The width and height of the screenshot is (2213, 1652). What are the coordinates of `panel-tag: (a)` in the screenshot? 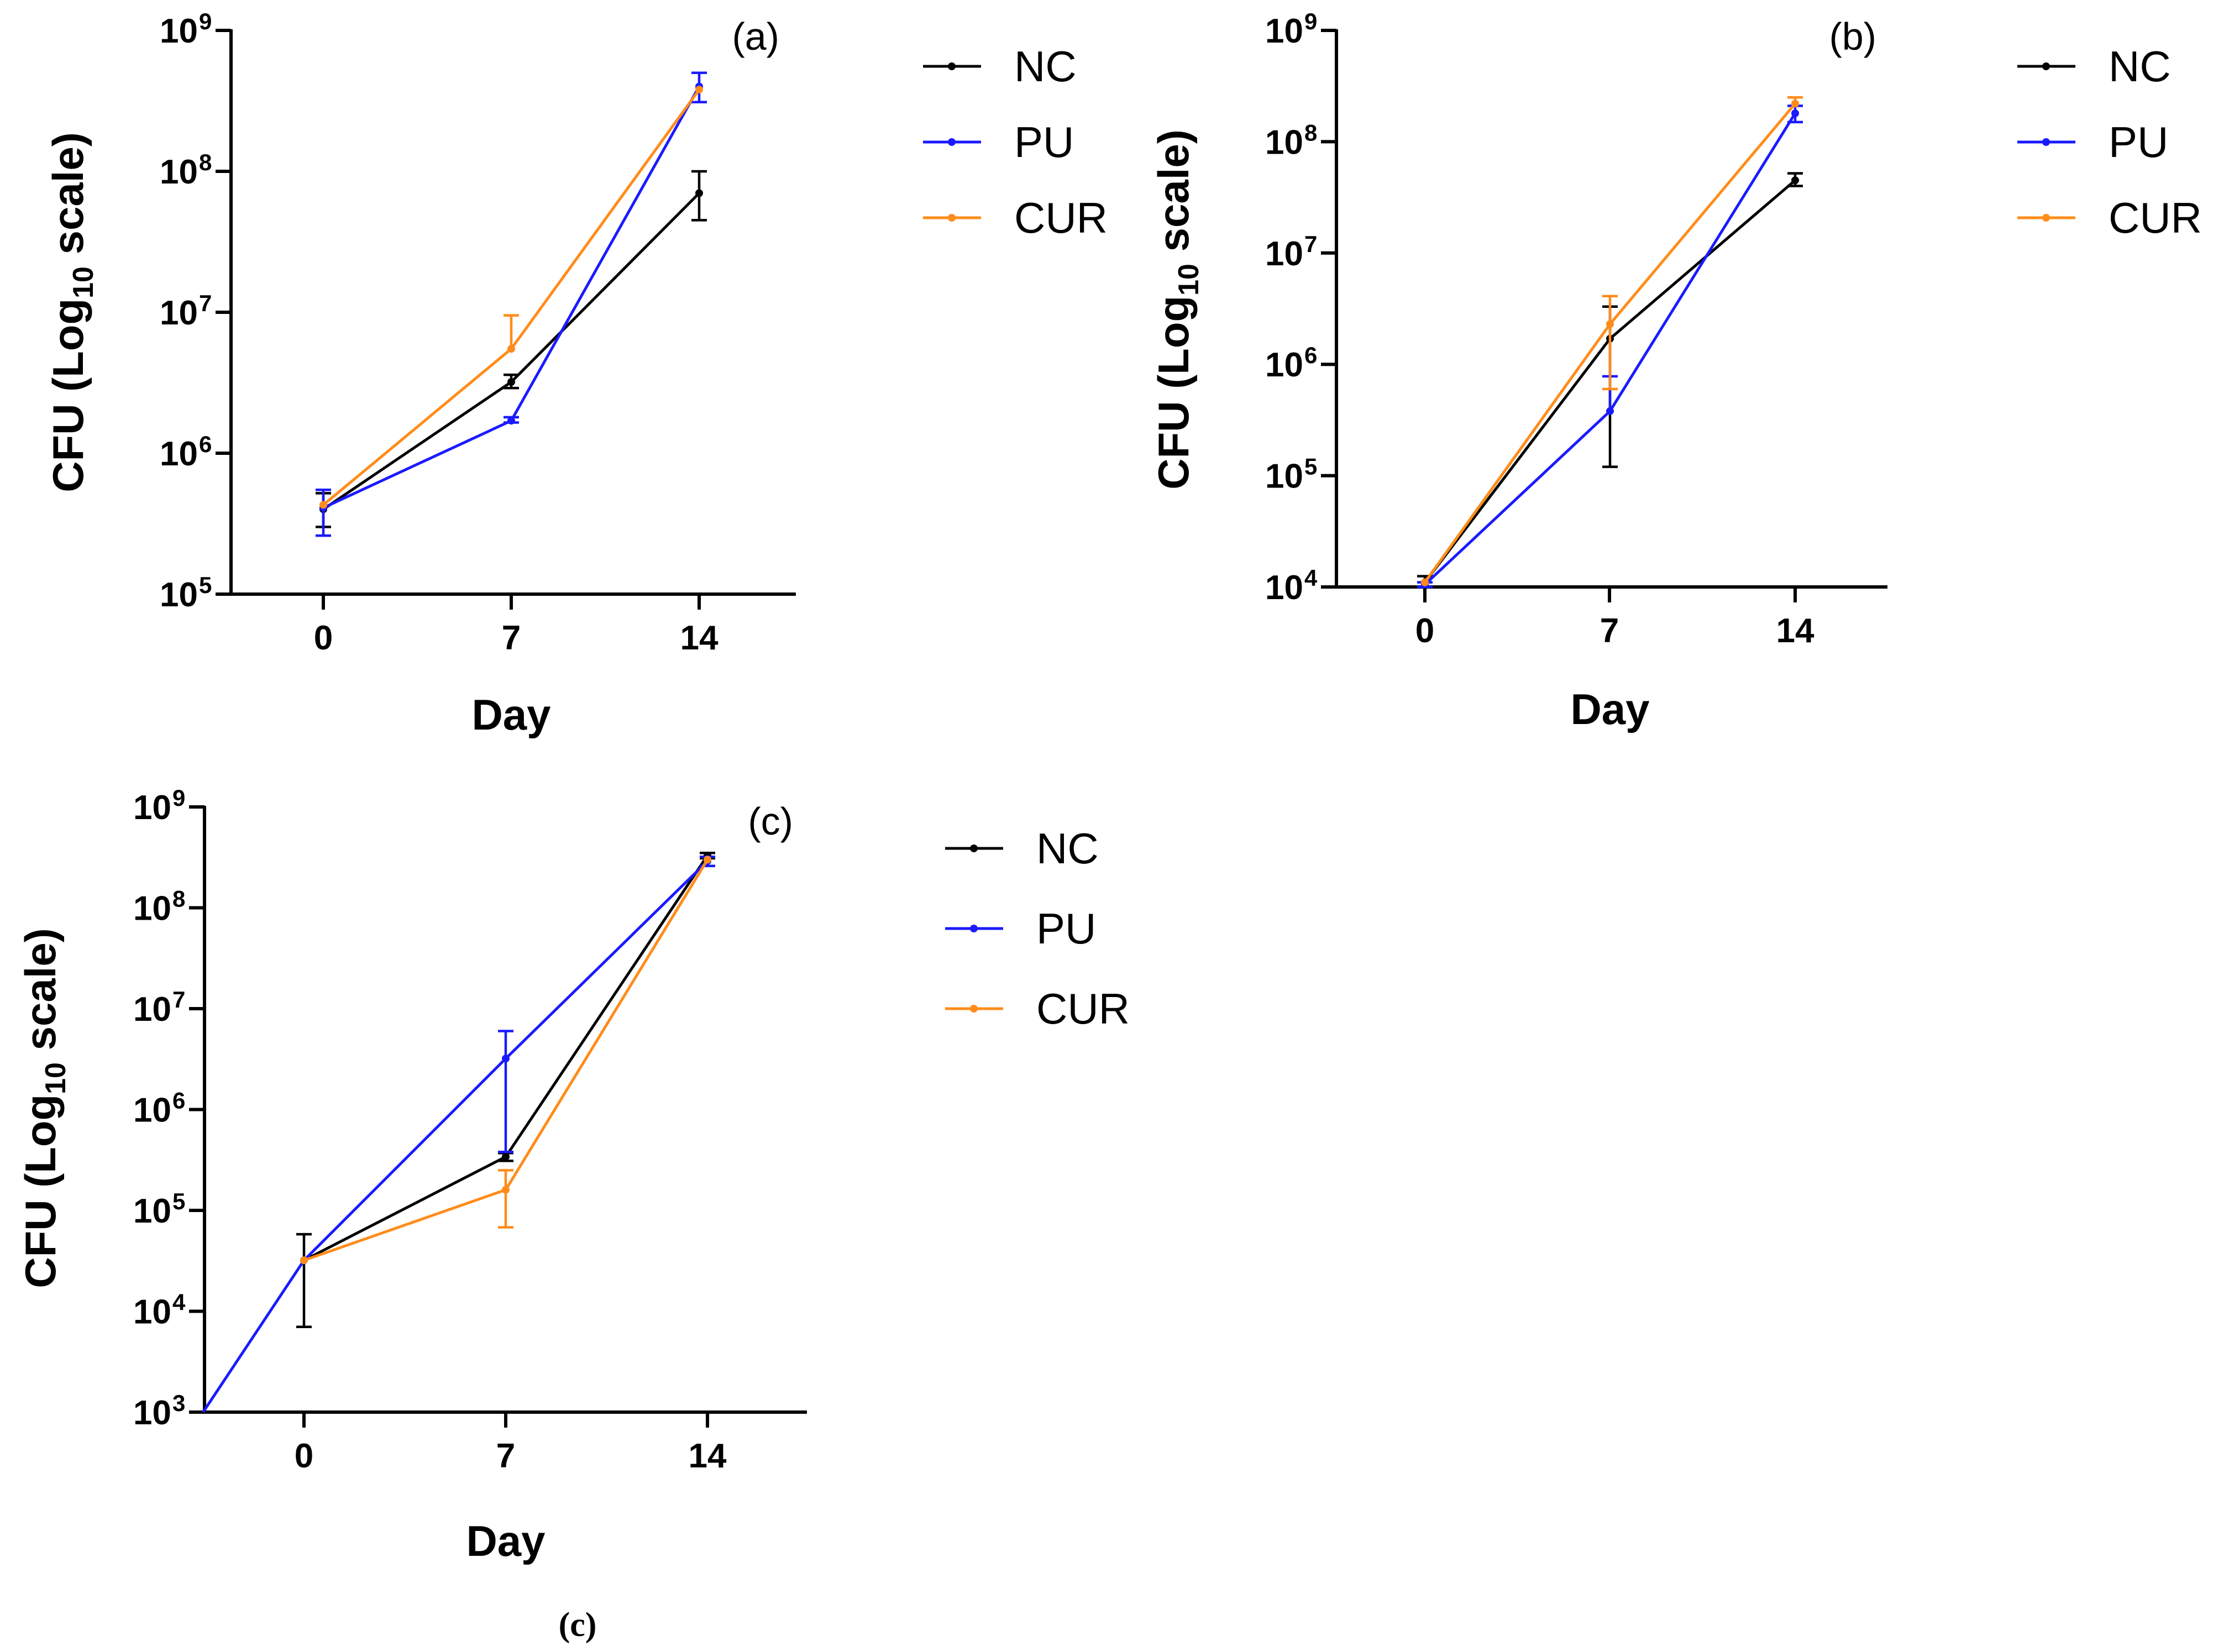 It's located at (755, 36).